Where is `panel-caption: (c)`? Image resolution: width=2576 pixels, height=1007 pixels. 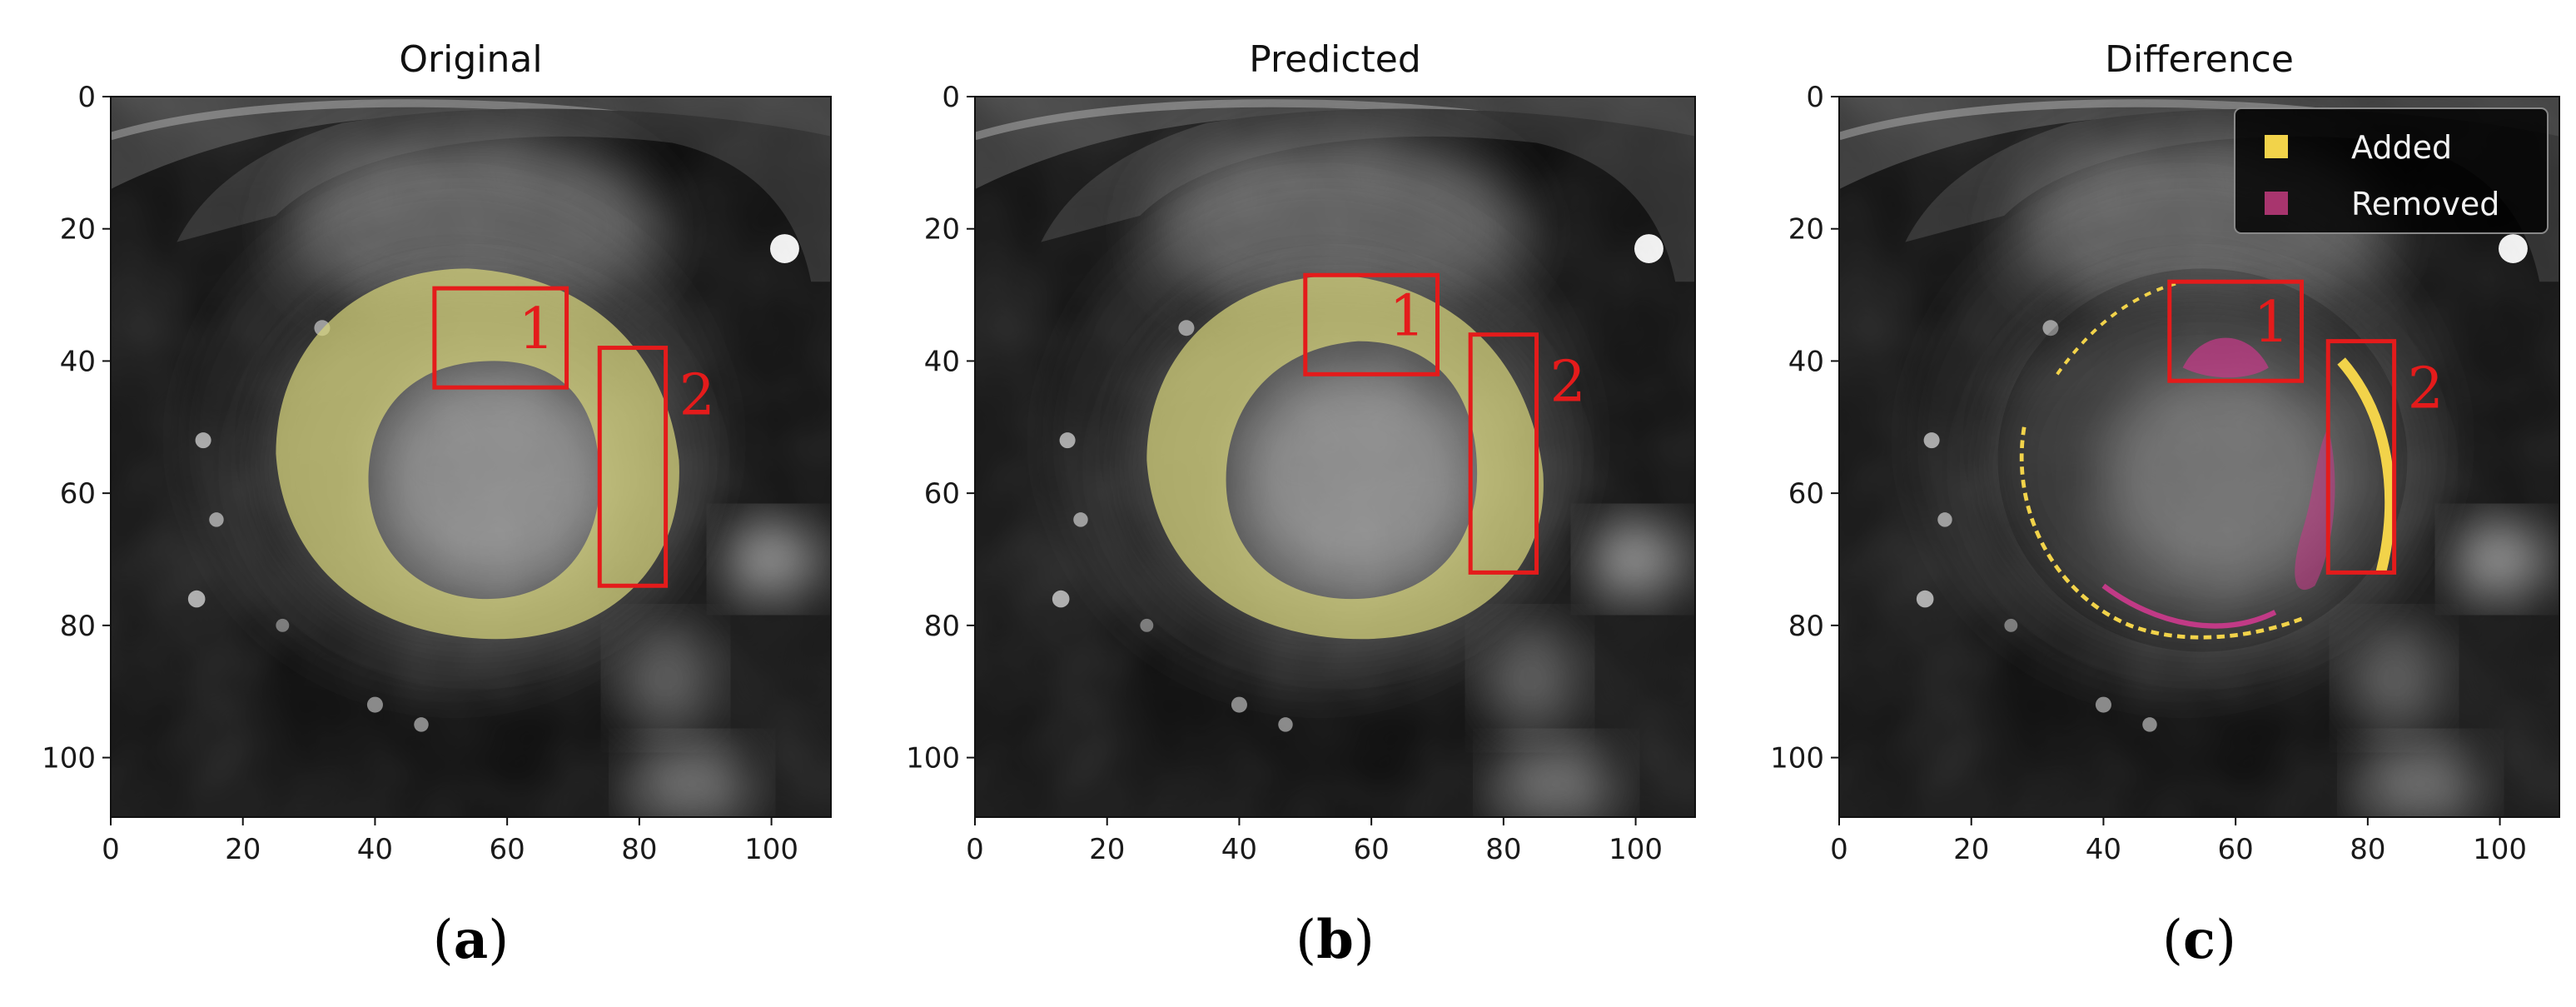 panel-caption: (c) is located at coordinates (2199, 940).